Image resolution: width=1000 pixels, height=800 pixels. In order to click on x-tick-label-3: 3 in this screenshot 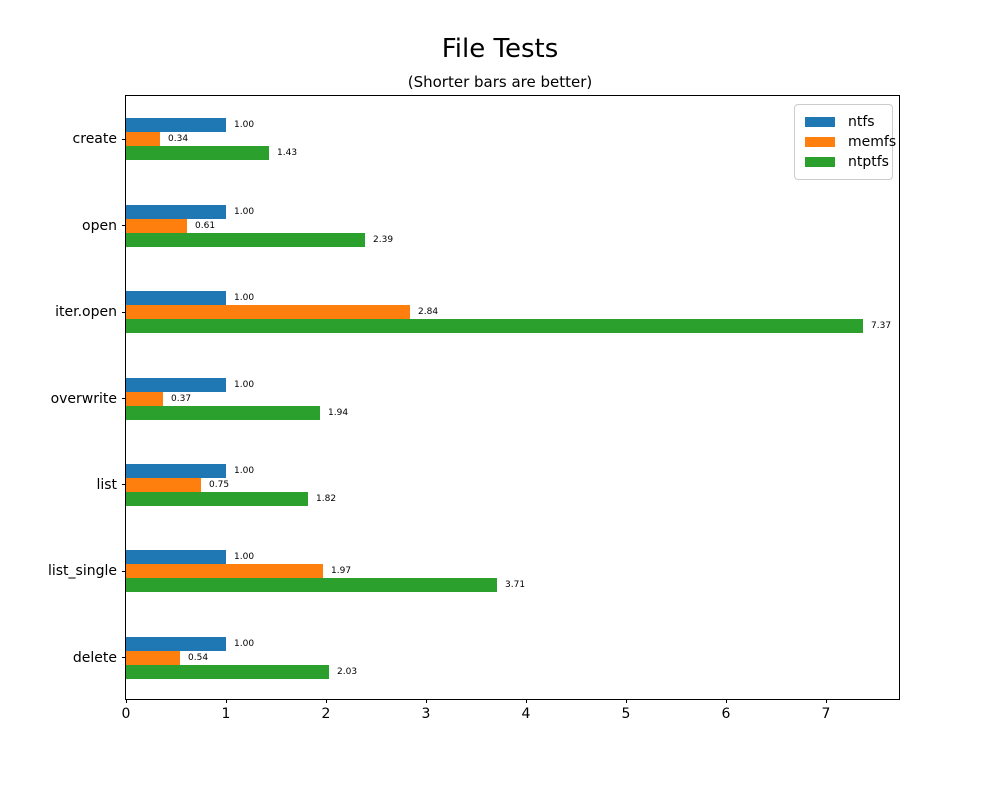, I will do `click(426, 714)`.